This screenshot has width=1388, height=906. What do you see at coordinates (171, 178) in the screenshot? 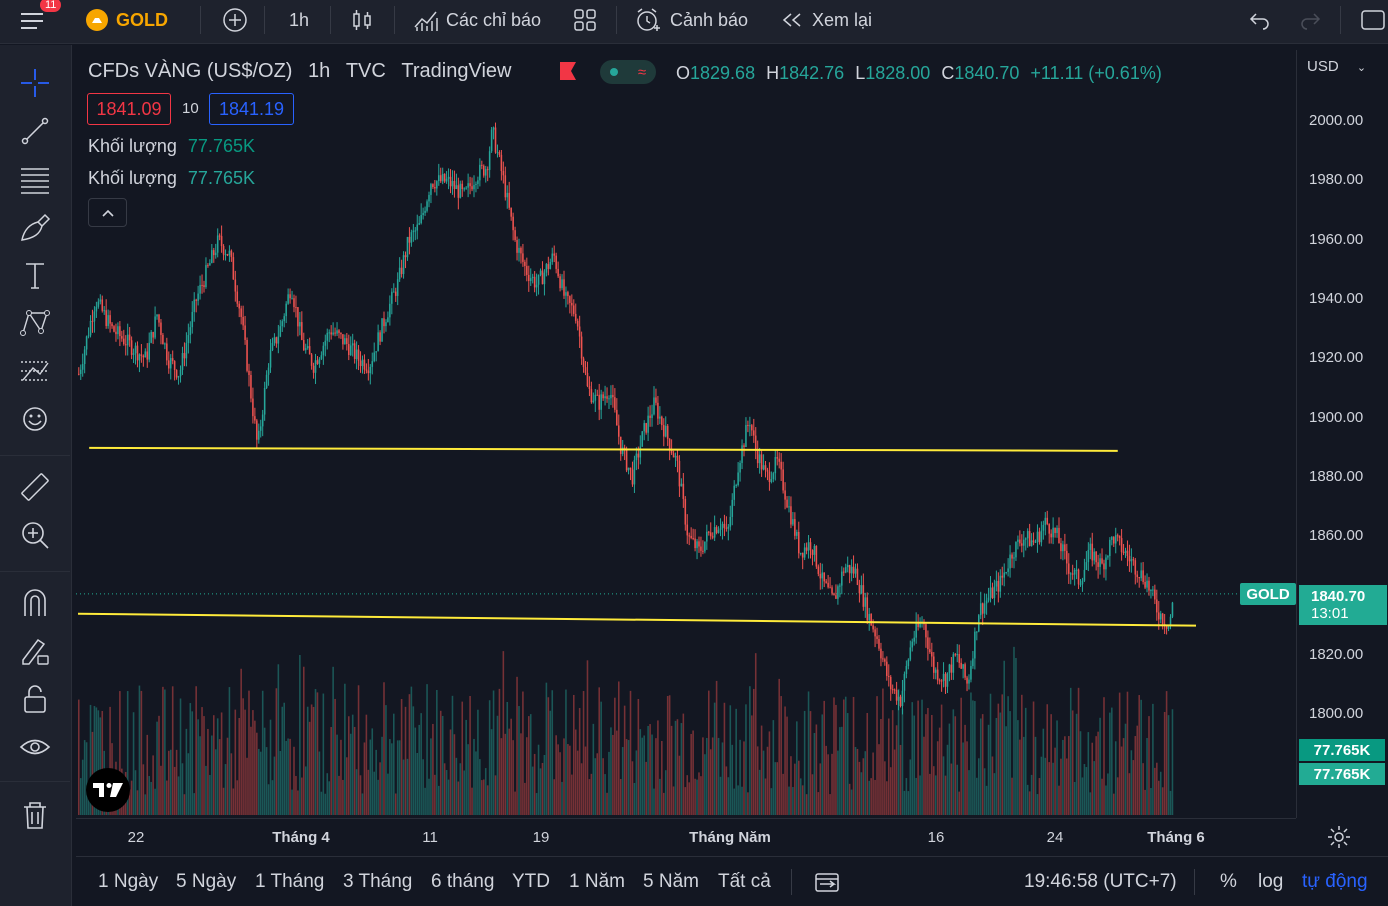
I see `volume-legend-2: Khối lượng 77.765K` at bounding box center [171, 178].